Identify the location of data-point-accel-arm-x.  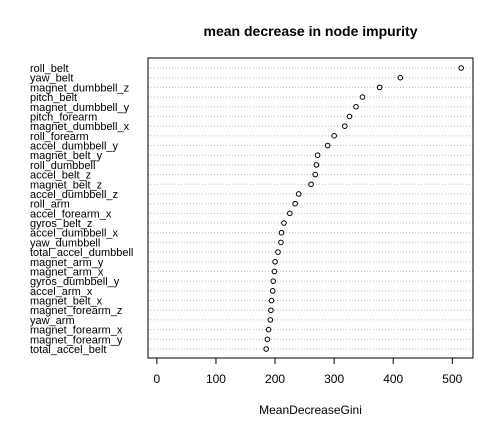
(272, 291).